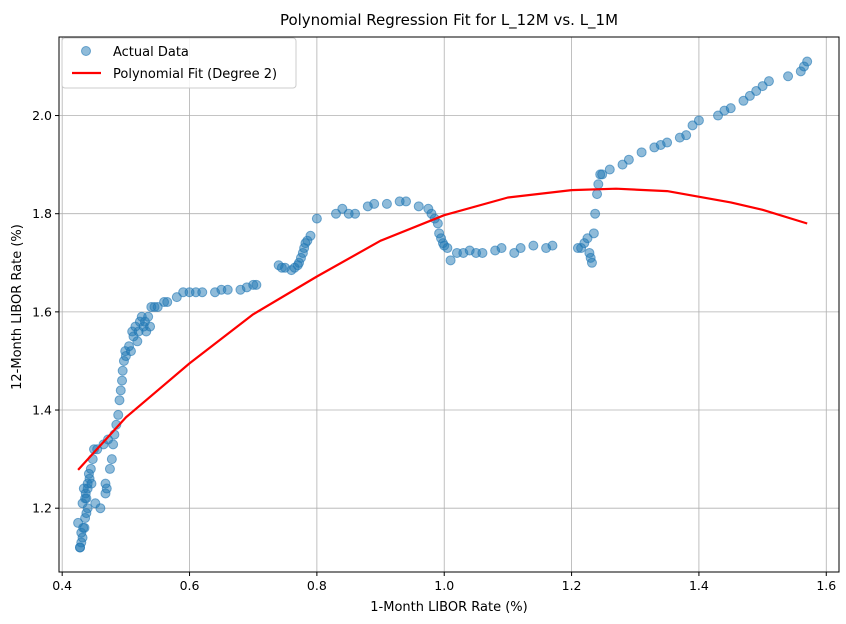  What do you see at coordinates (826, 585) in the screenshot?
I see `x-tick-label: 1.6` at bounding box center [826, 585].